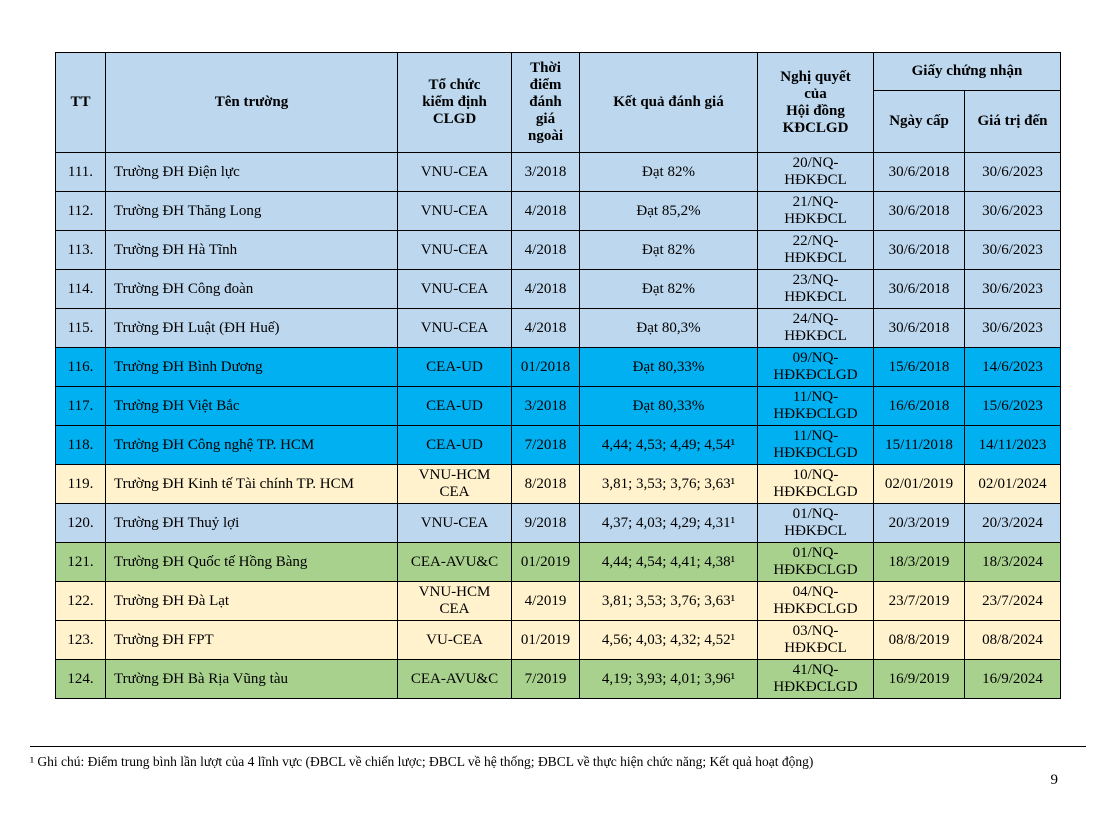 This screenshot has width=1116, height=824. What do you see at coordinates (815, 172) in the screenshot?
I see `cell-resolution: 20/NQ- HĐKĐCL` at bounding box center [815, 172].